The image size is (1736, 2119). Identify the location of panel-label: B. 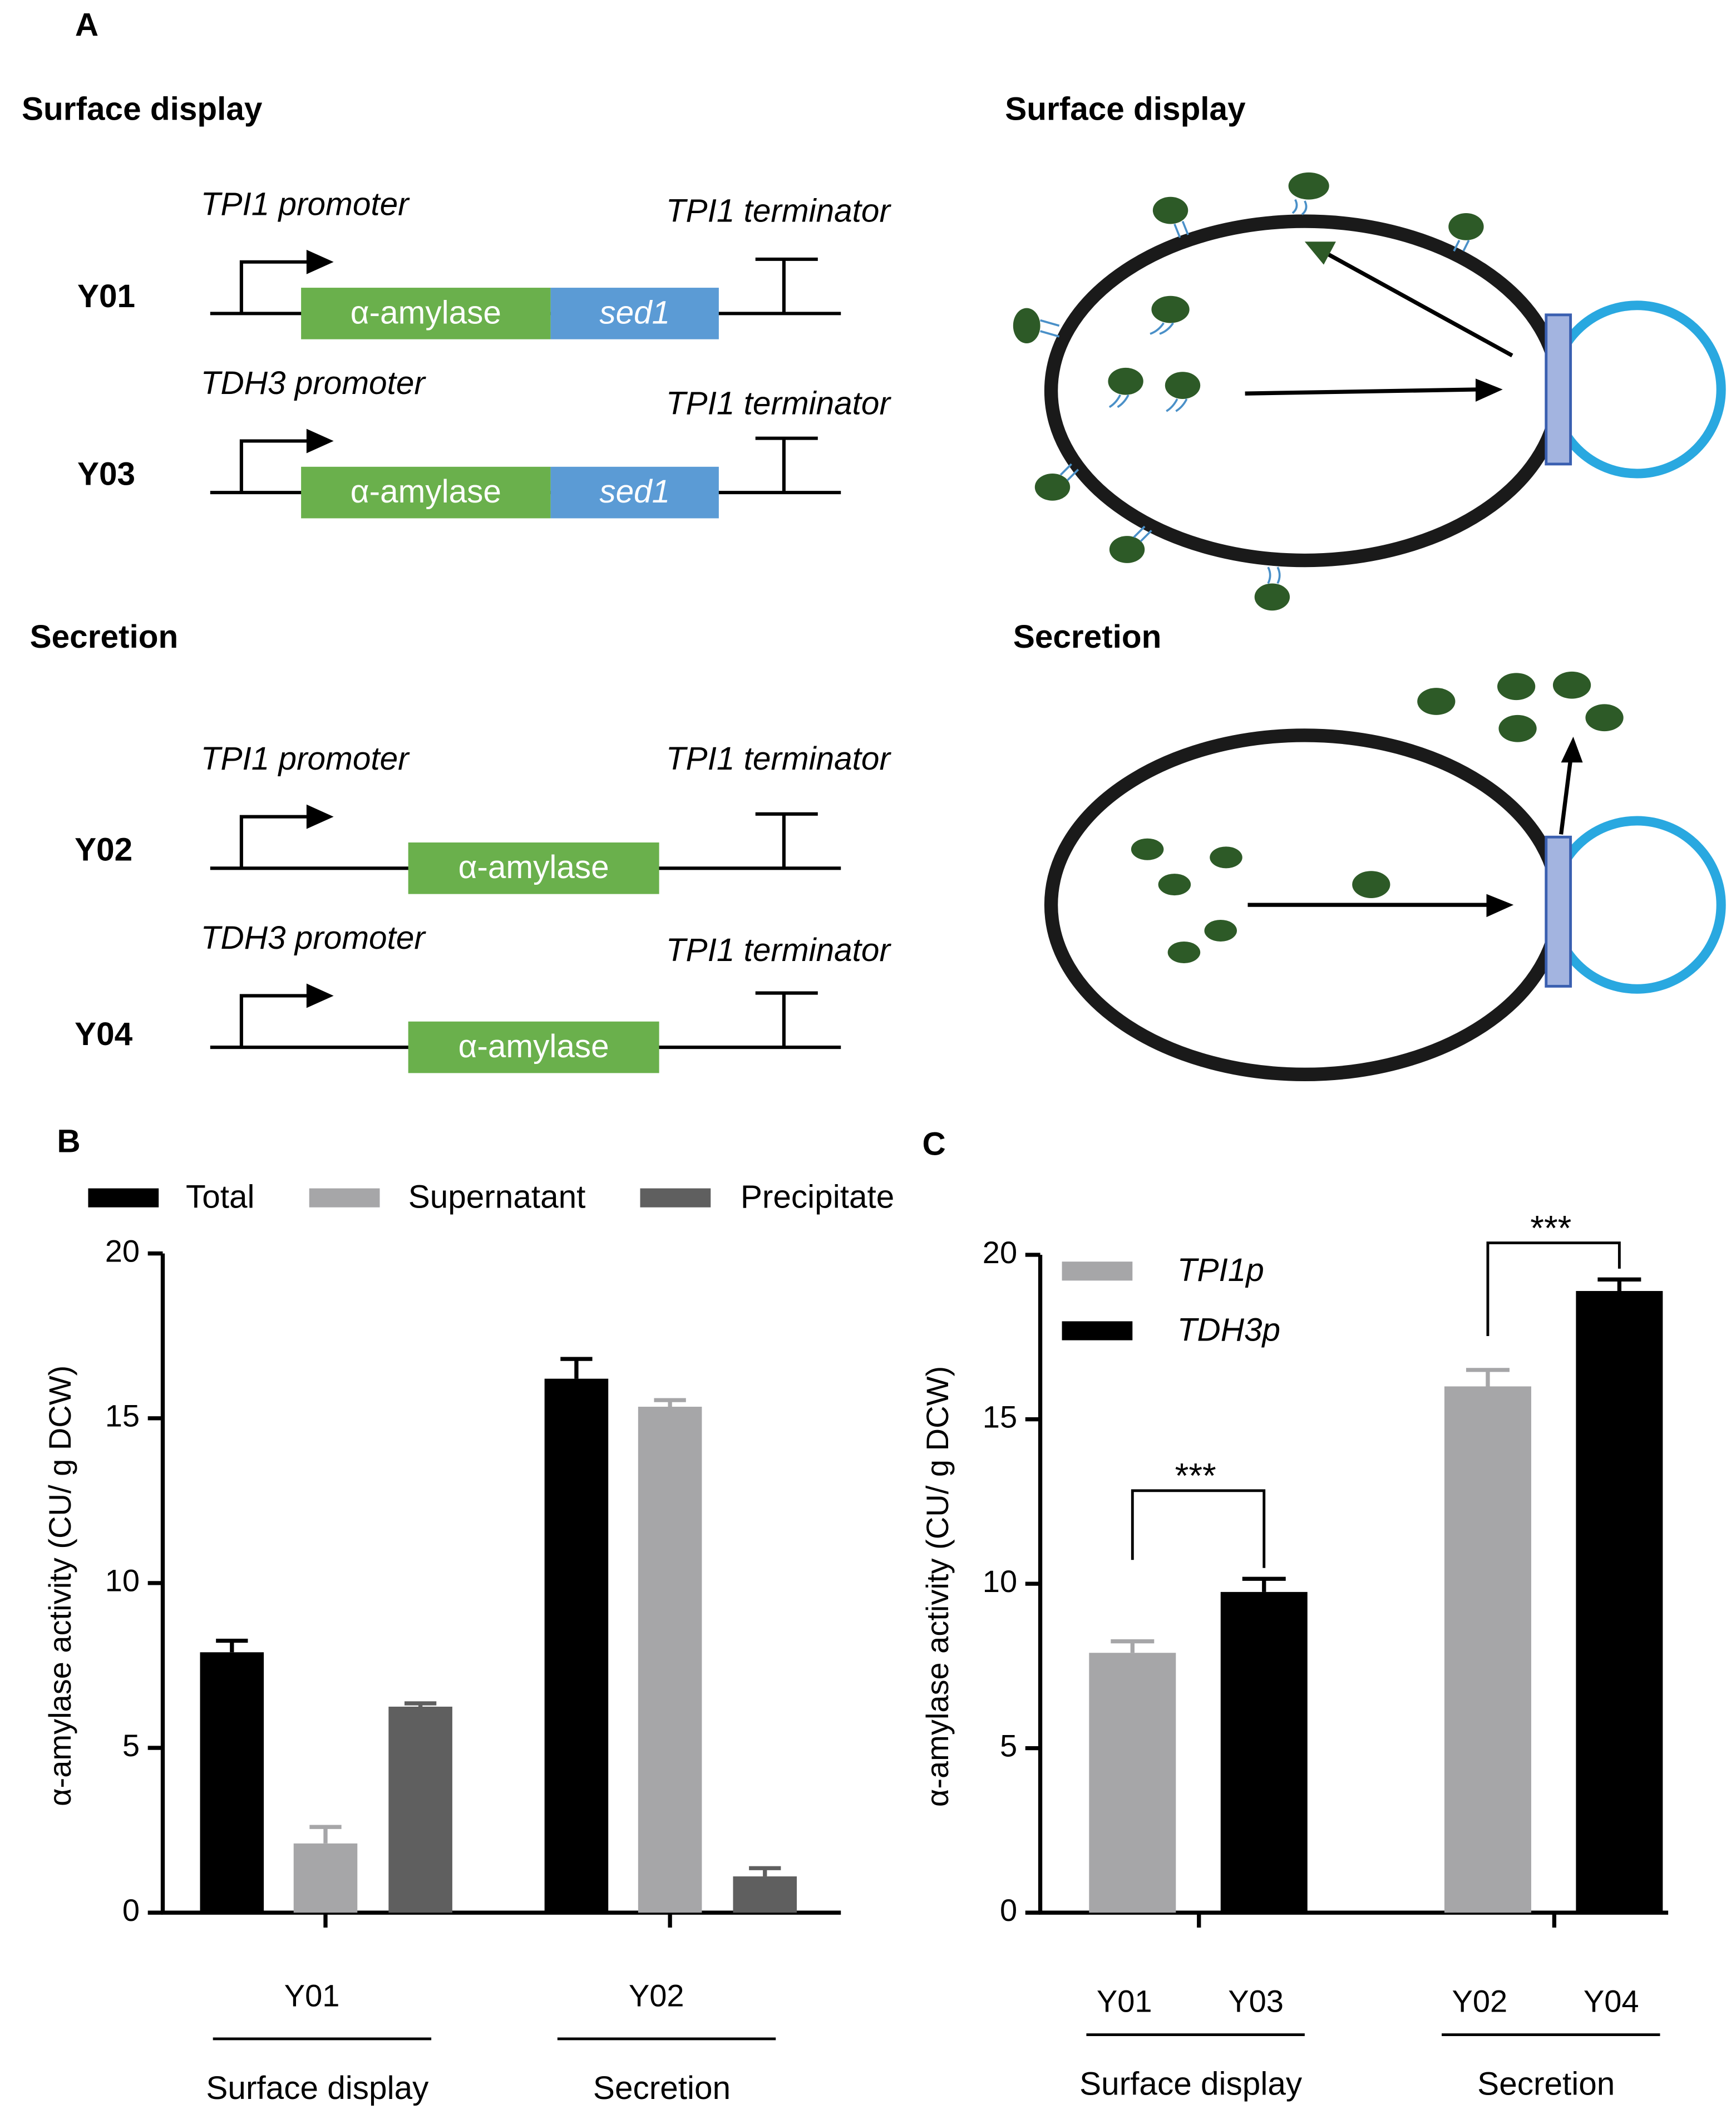
(68, 1141).